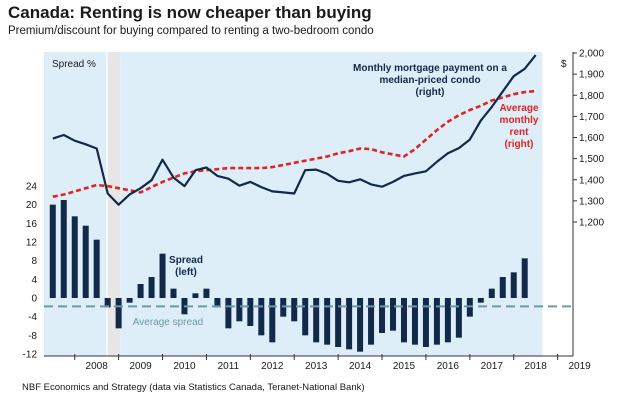 The width and height of the screenshot is (630, 404). Describe the element at coordinates (75, 204) in the screenshot. I see `shaded-period-left` at that location.